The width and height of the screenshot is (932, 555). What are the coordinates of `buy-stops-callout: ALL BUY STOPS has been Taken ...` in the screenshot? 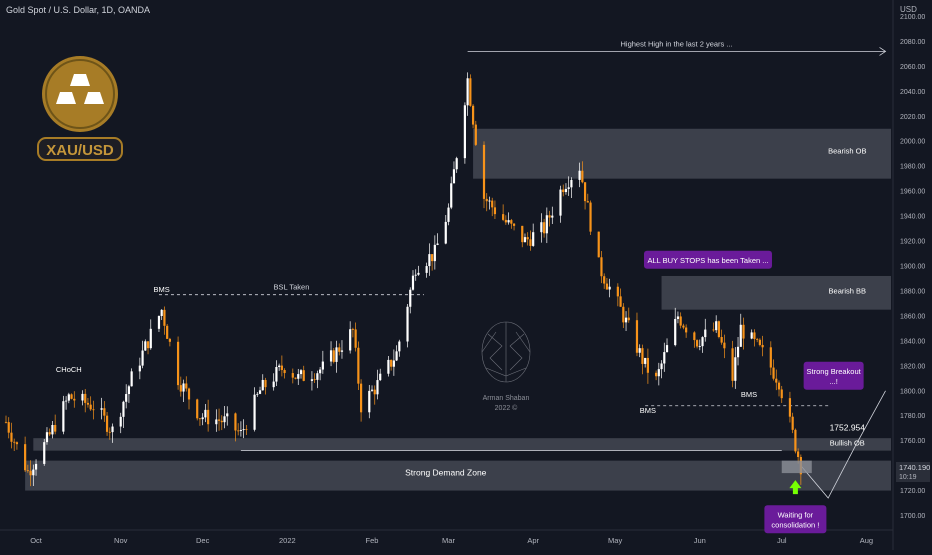 It's located at (707, 259).